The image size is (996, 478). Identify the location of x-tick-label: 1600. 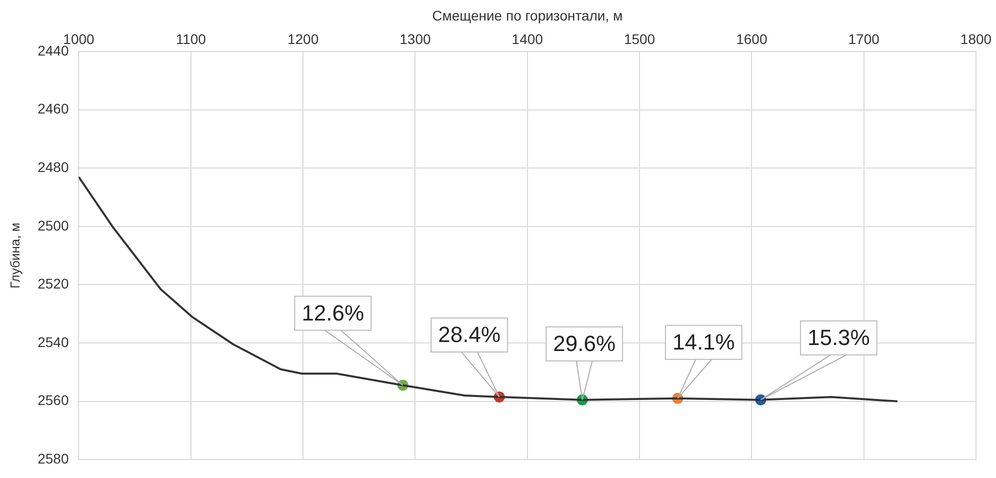
(752, 39).